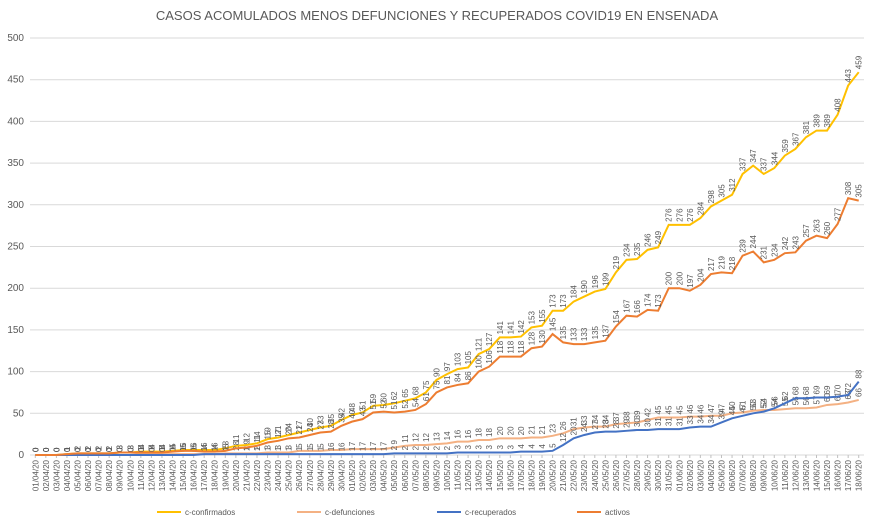  Describe the element at coordinates (806, 475) in the screenshot. I see `x-tick-label: 13/06/20` at that location.